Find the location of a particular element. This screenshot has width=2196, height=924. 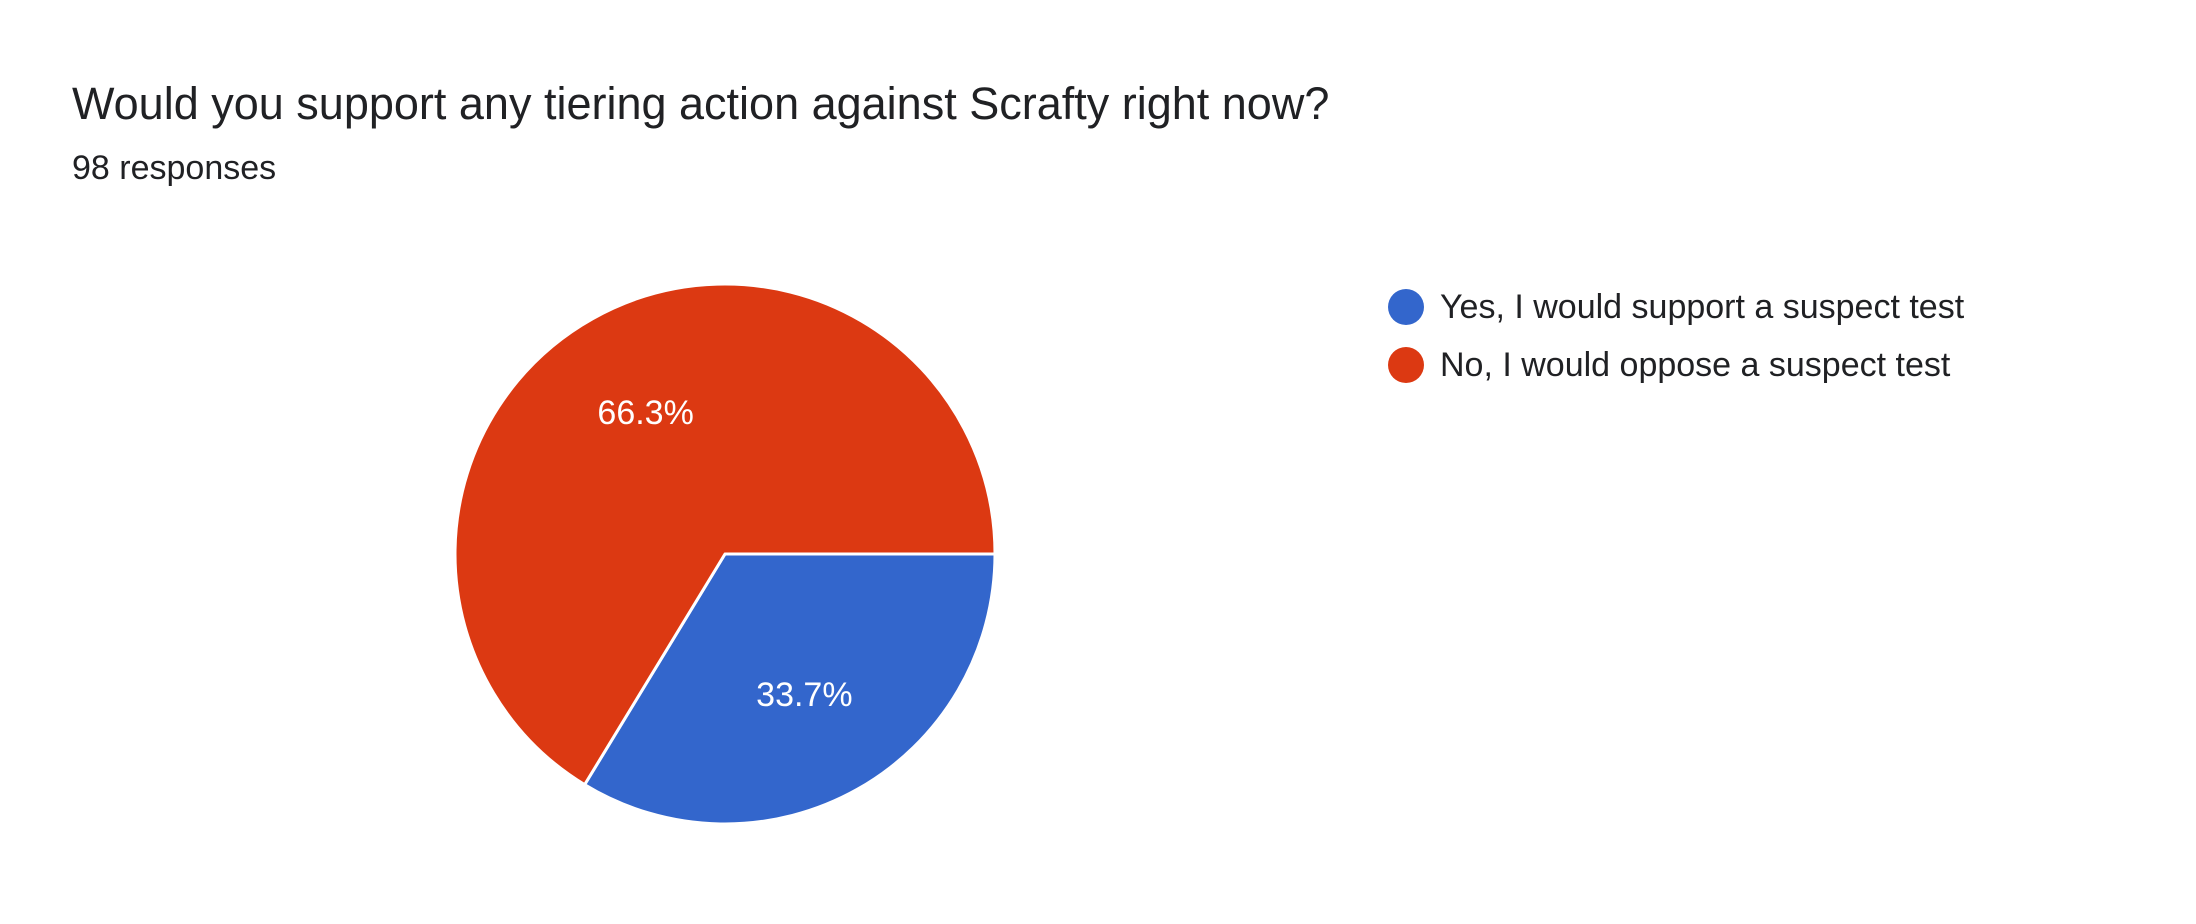

pie-slice-label-no: 66.3% is located at coordinates (645, 413).